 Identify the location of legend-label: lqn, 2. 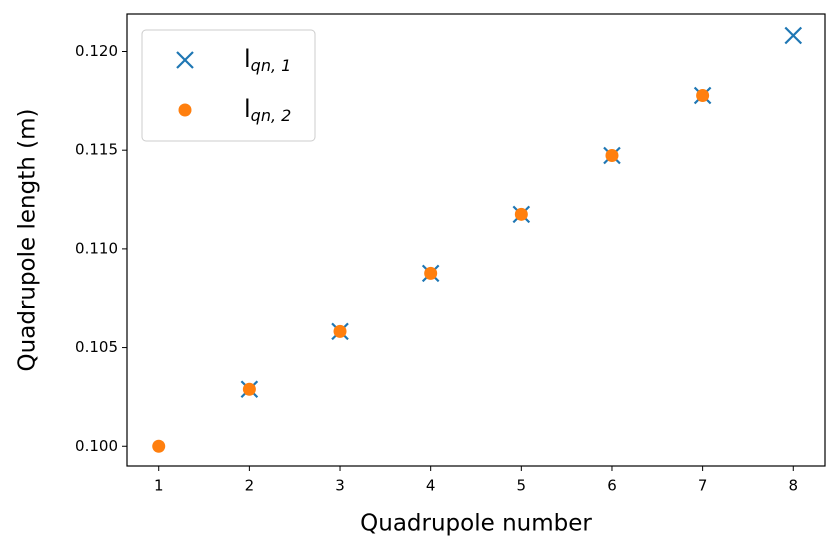
(267, 110).